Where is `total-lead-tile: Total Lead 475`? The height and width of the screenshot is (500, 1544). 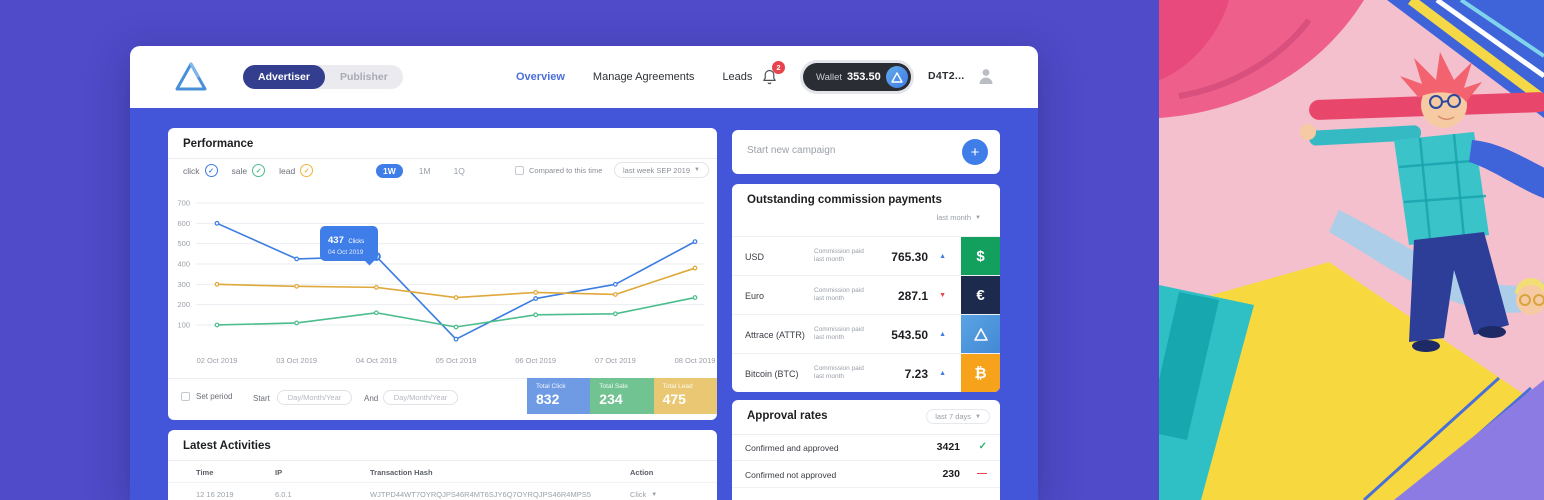 total-lead-tile: Total Lead 475 is located at coordinates (685, 396).